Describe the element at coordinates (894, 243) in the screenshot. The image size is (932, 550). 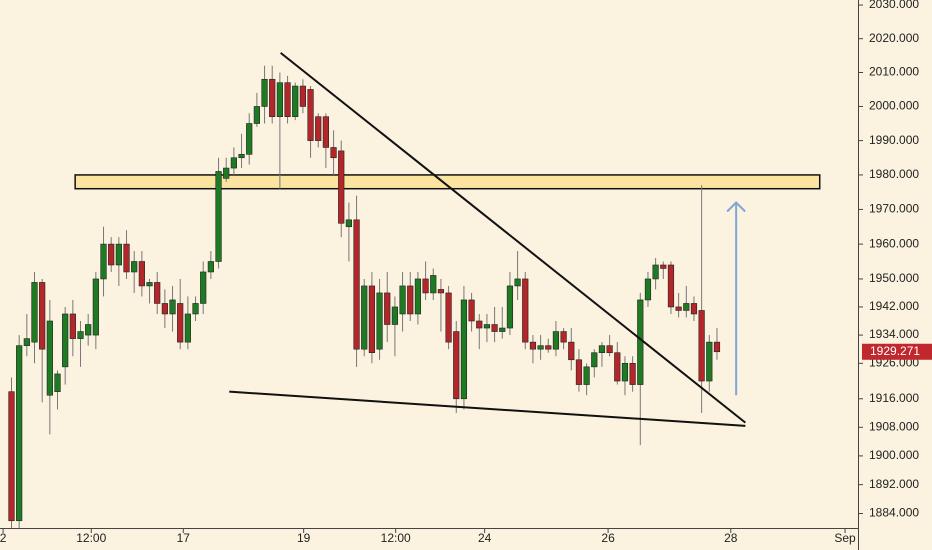
I see `y-tick-label: 1960.000` at that location.